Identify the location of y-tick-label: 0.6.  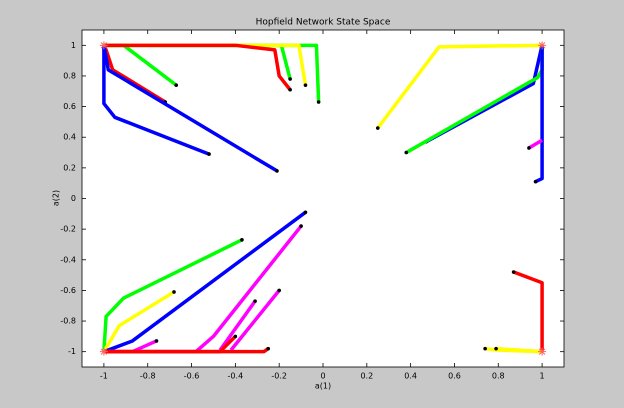
(69, 106).